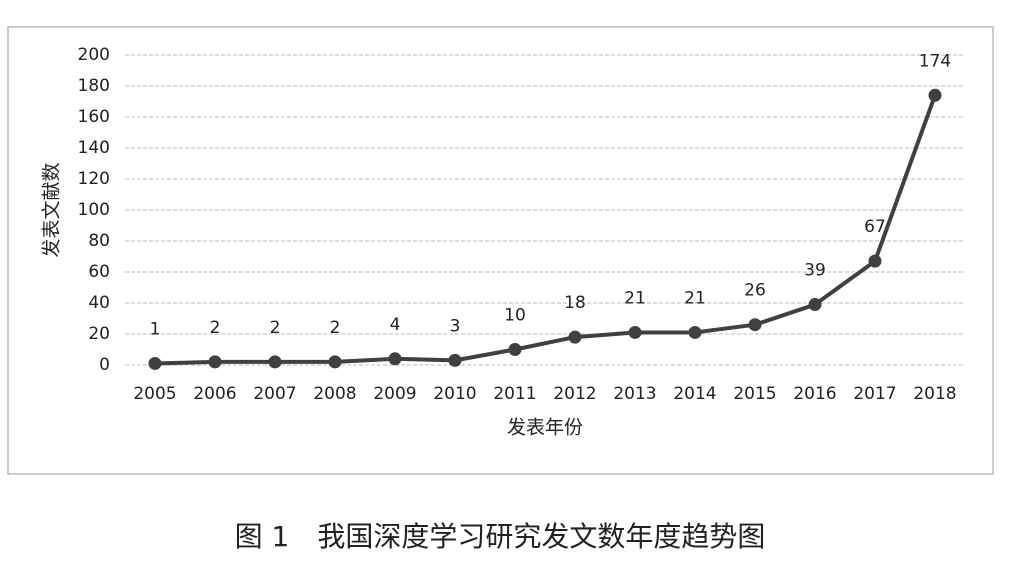 This screenshot has width=1026, height=587. I want to click on data-label: 1, so click(155, 329).